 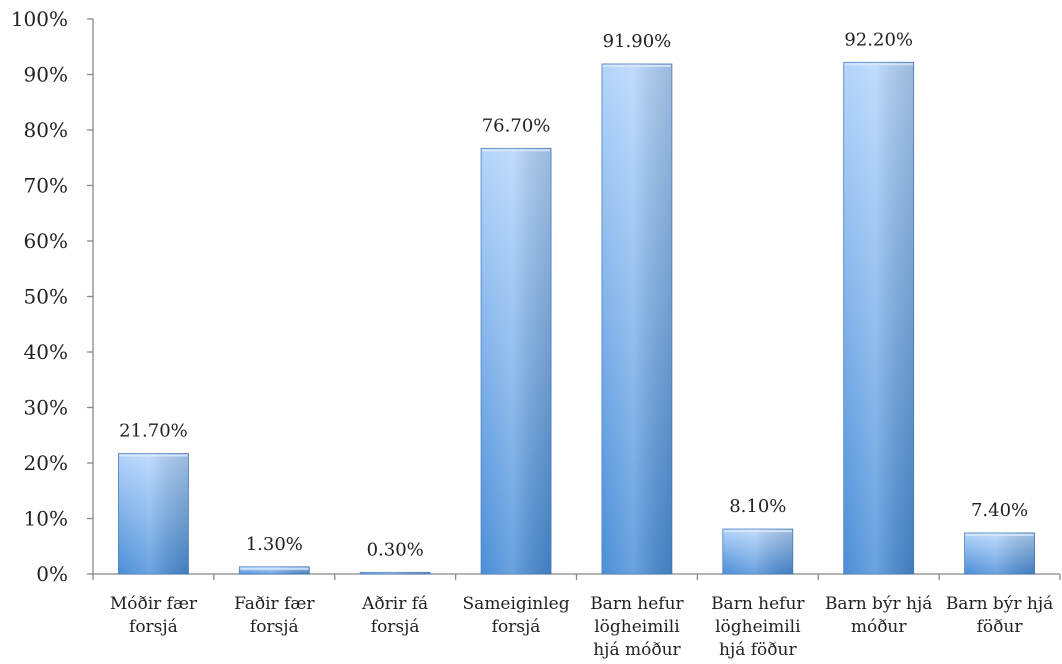 I want to click on y-axis: 0% 10% 20% 30% 40% 50% 60% 70% 80% 90% 100%, so click(x=52, y=296).